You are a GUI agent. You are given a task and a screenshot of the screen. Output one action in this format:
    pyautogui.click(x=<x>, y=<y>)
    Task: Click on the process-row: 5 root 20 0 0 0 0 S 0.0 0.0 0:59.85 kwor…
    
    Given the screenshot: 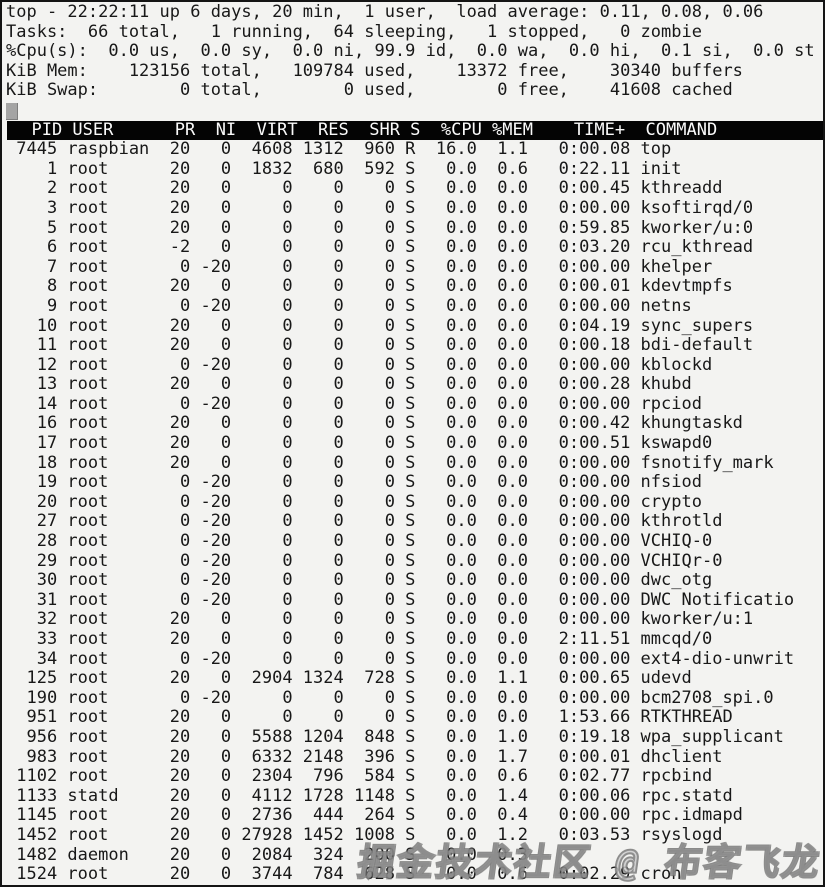 What is the action you would take?
    pyautogui.click(x=380, y=227)
    